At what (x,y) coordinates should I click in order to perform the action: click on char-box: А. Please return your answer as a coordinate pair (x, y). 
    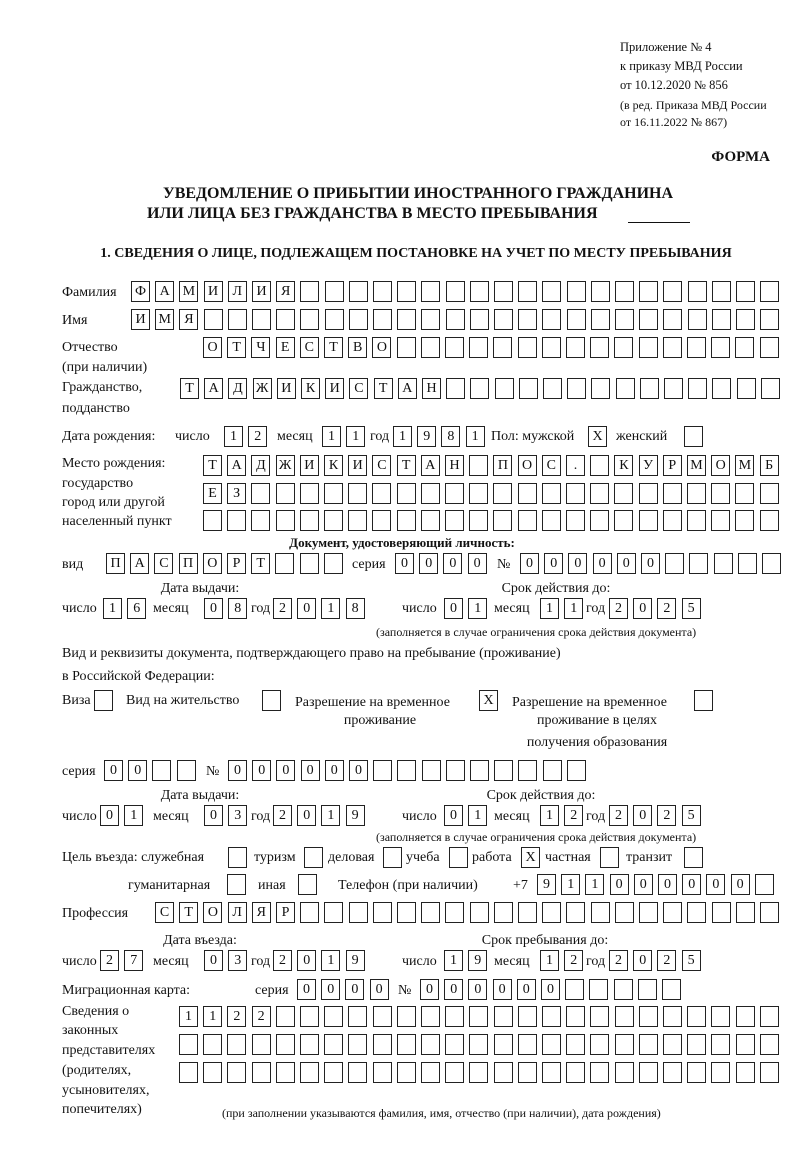
    Looking at the image, I should click on (214, 388).